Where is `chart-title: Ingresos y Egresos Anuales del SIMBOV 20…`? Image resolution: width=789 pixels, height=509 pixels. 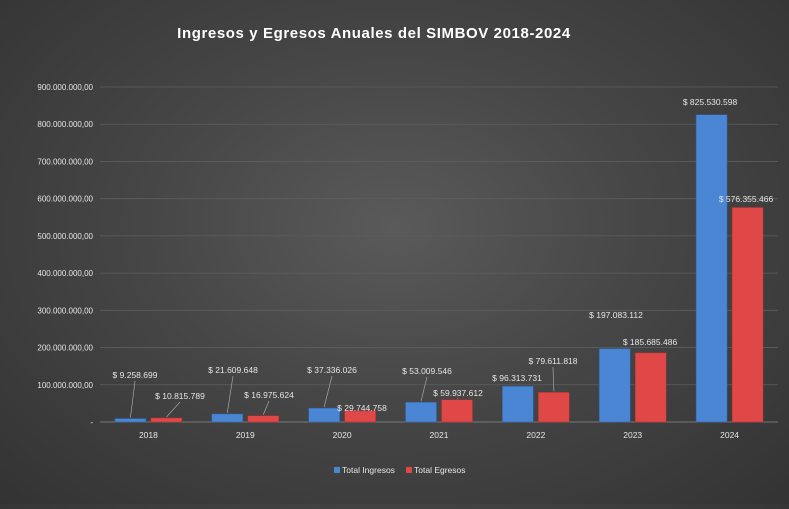 chart-title: Ingresos y Egresos Anuales del SIMBOV 20… is located at coordinates (374, 33).